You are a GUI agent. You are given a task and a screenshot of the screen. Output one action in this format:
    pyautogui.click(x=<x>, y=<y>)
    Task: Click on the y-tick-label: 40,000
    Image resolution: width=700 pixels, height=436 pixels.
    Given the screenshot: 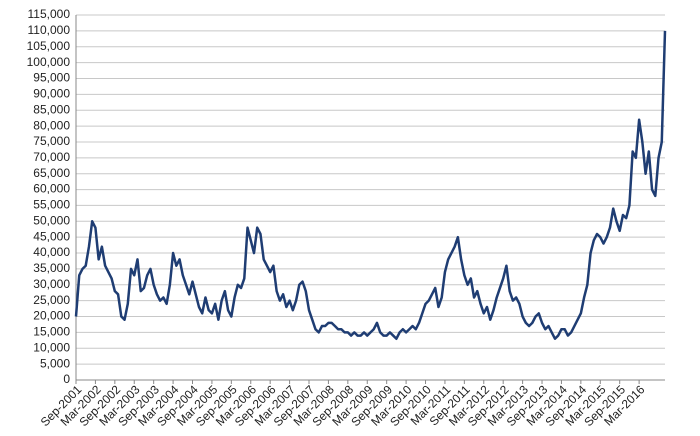 What is the action you would take?
    pyautogui.click(x=51, y=252)
    